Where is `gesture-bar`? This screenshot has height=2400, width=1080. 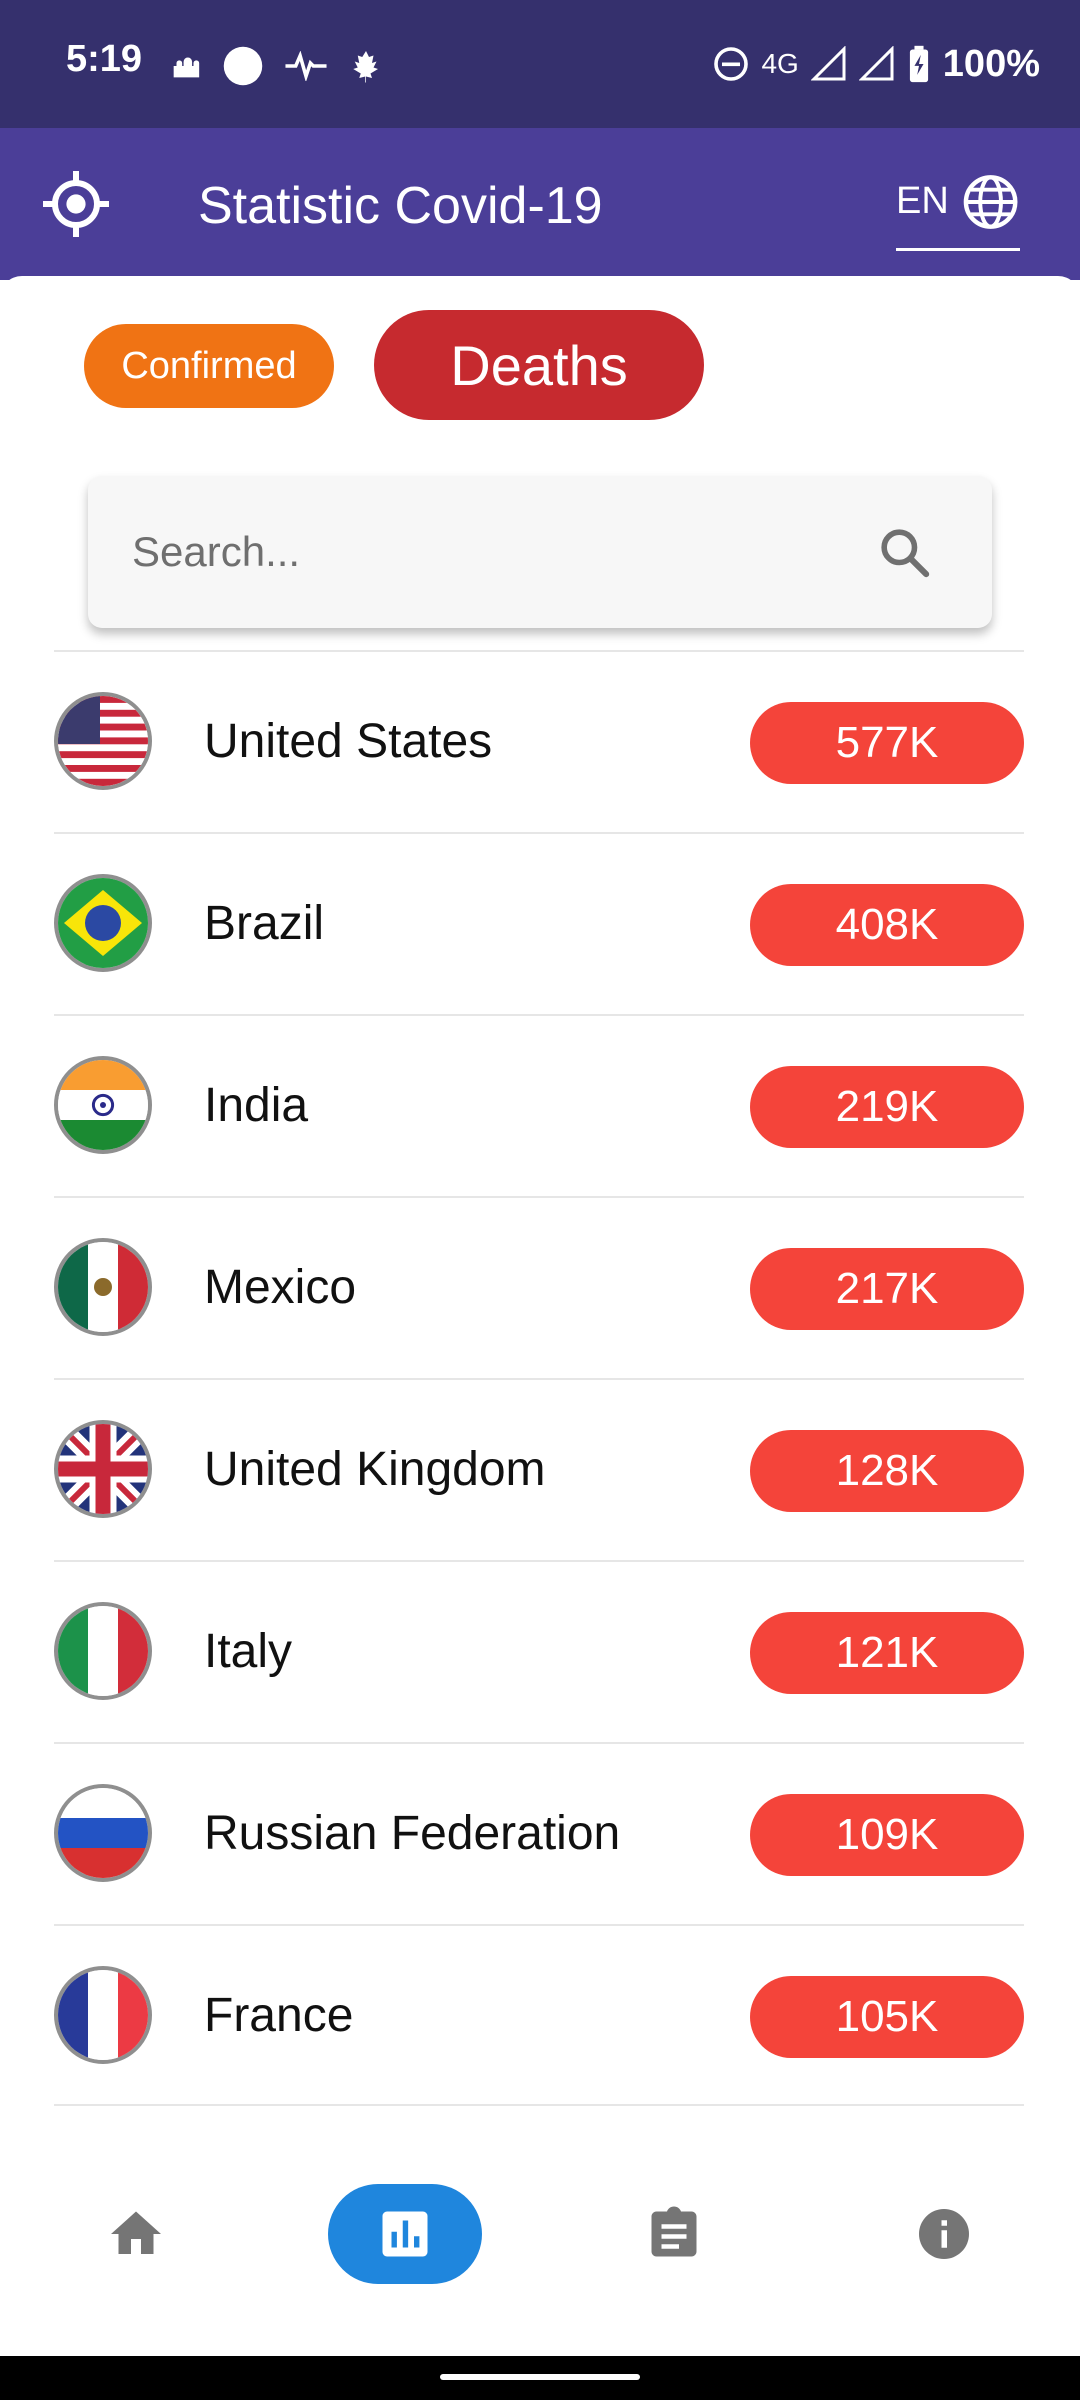 gesture-bar is located at coordinates (540, 2378).